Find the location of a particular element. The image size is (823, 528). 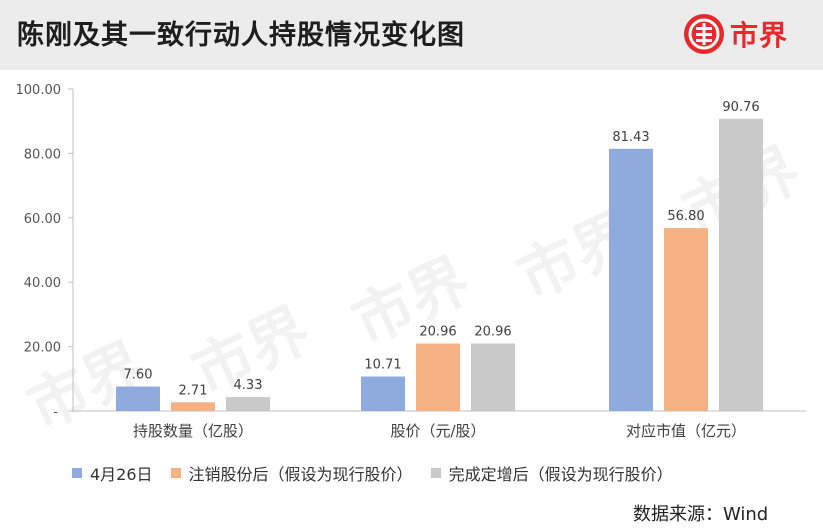

chart-title: 陈刚及其一致行动人持股情况变化图 is located at coordinates (241, 35).